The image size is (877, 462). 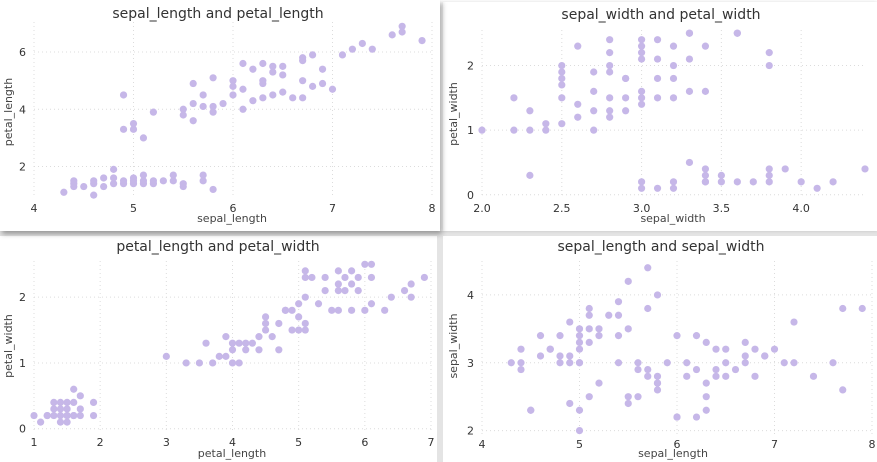 I want to click on chart-title: sepal_length and petal_length, so click(x=217, y=14).